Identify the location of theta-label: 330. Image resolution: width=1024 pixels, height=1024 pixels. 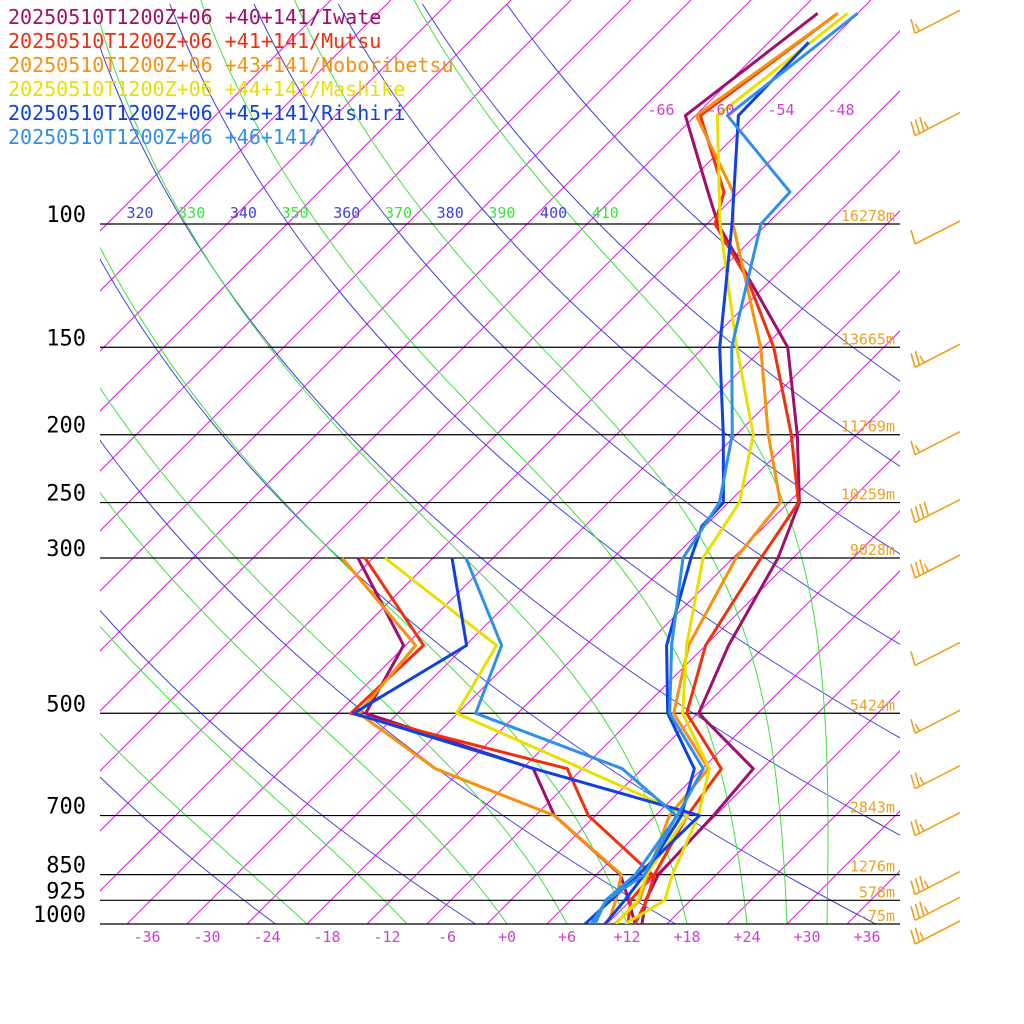
(191, 213).